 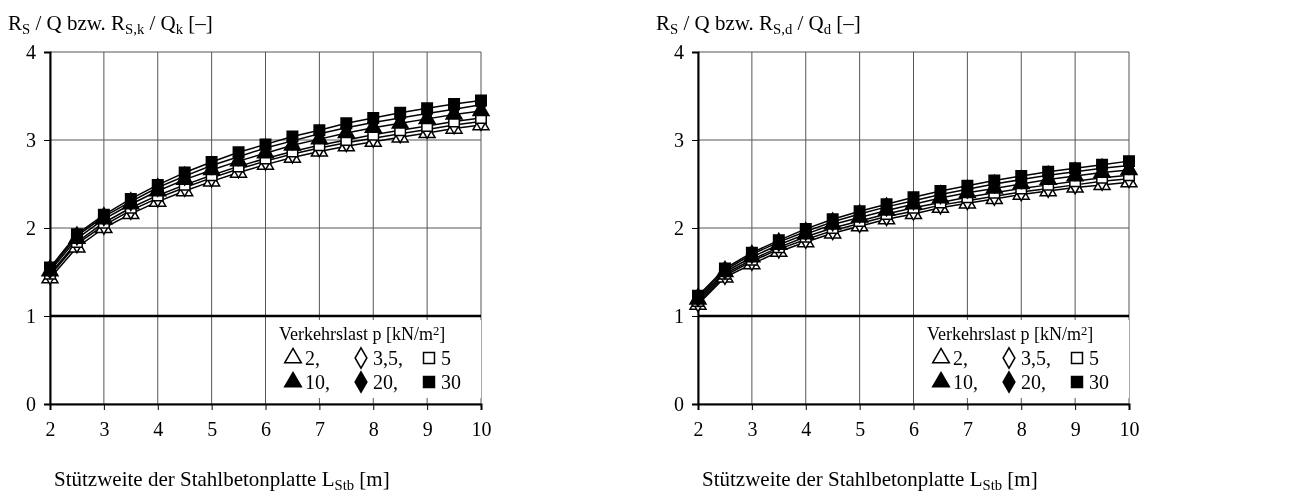 I want to click on y-axis-title: R$_{S}$ / Q bzw. R$_{S,d}$ / Q$_{d}$ [–], so click(x=758, y=24).